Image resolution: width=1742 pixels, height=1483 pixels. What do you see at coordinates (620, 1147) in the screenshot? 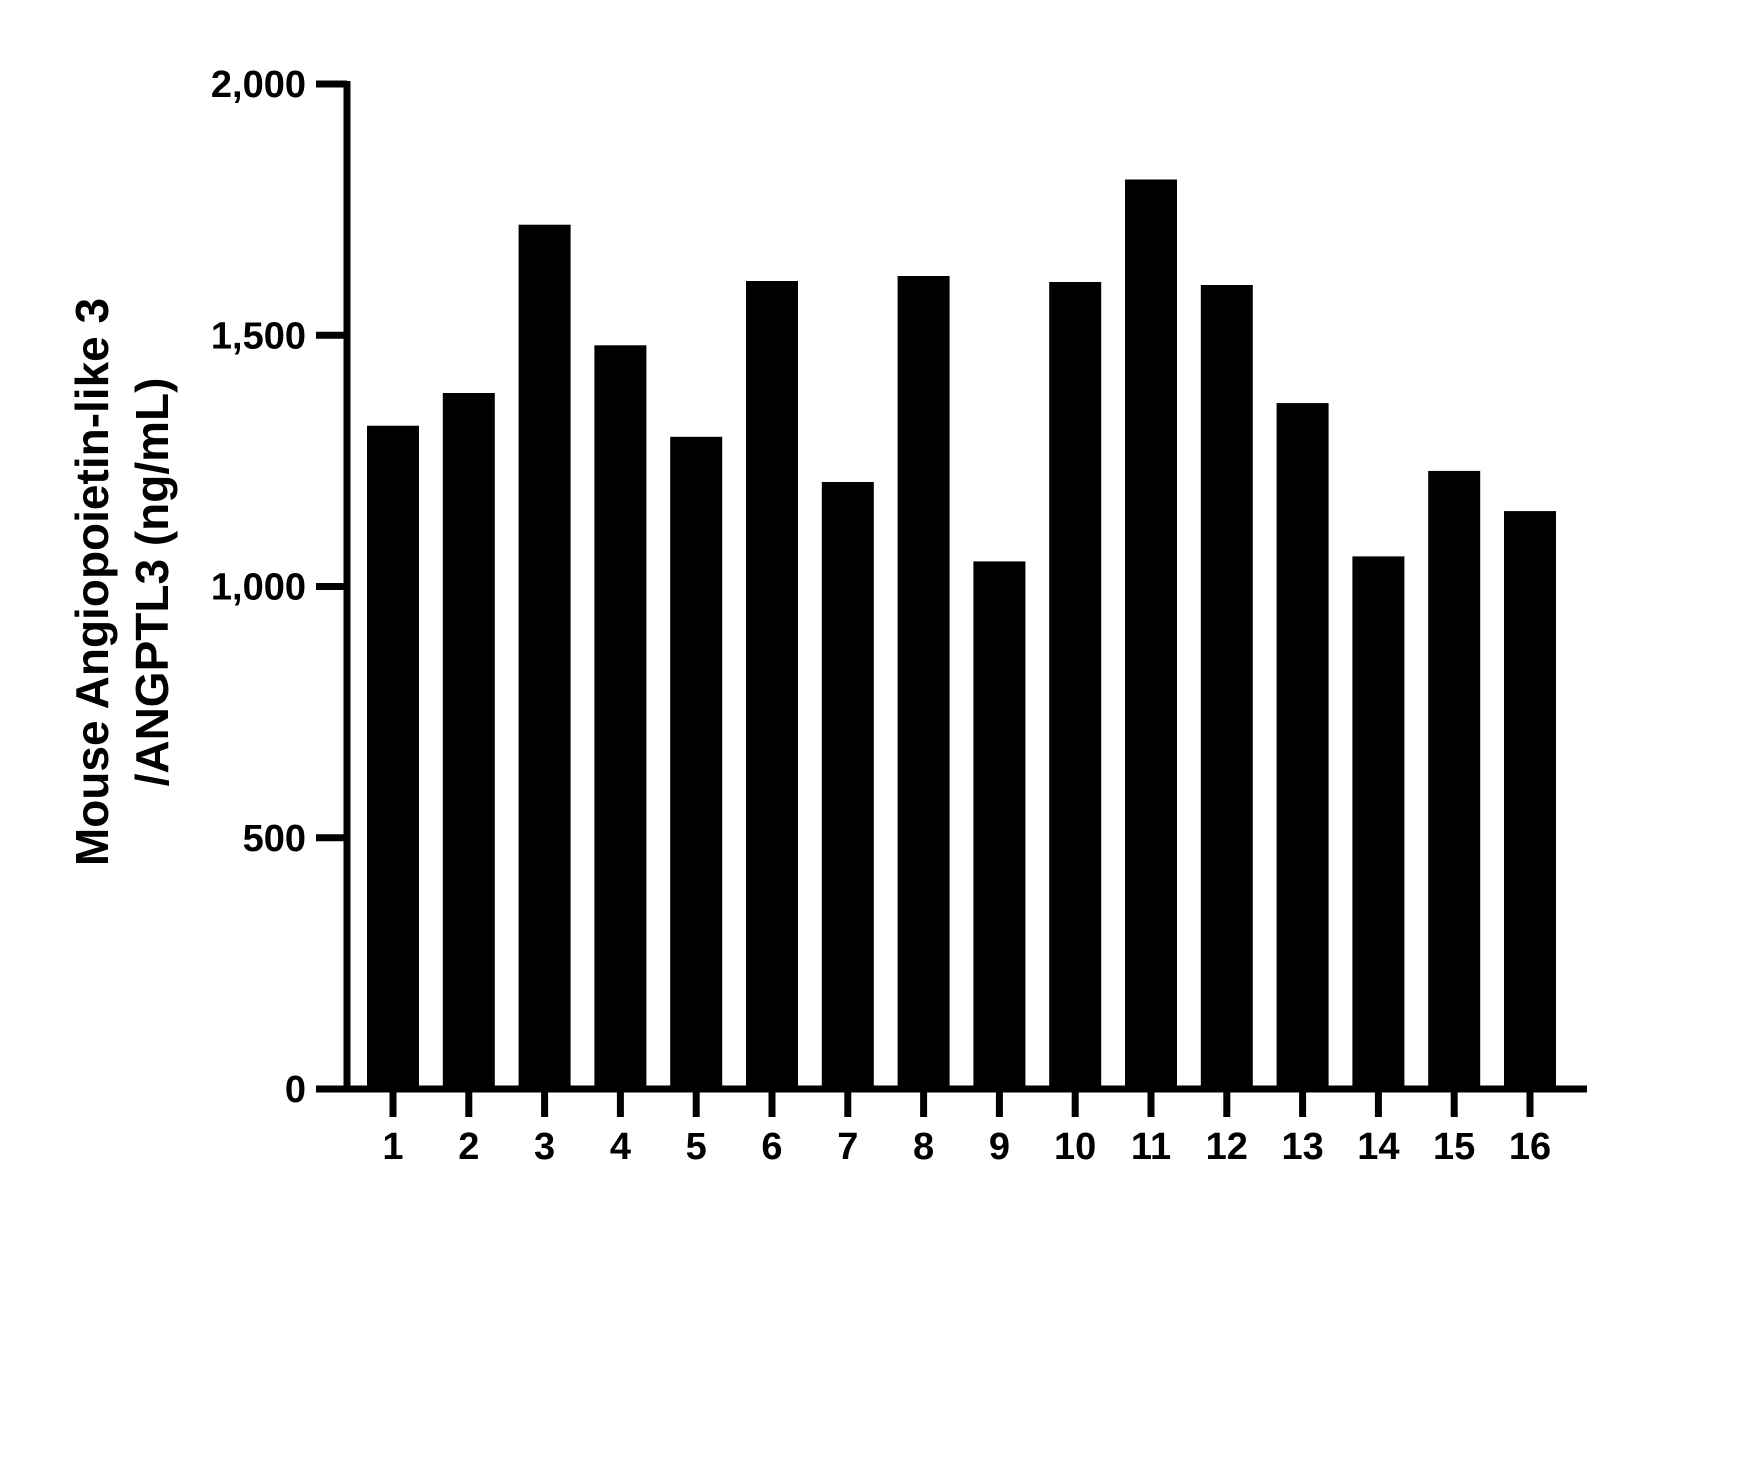
I see `x-tick-label: 4` at bounding box center [620, 1147].